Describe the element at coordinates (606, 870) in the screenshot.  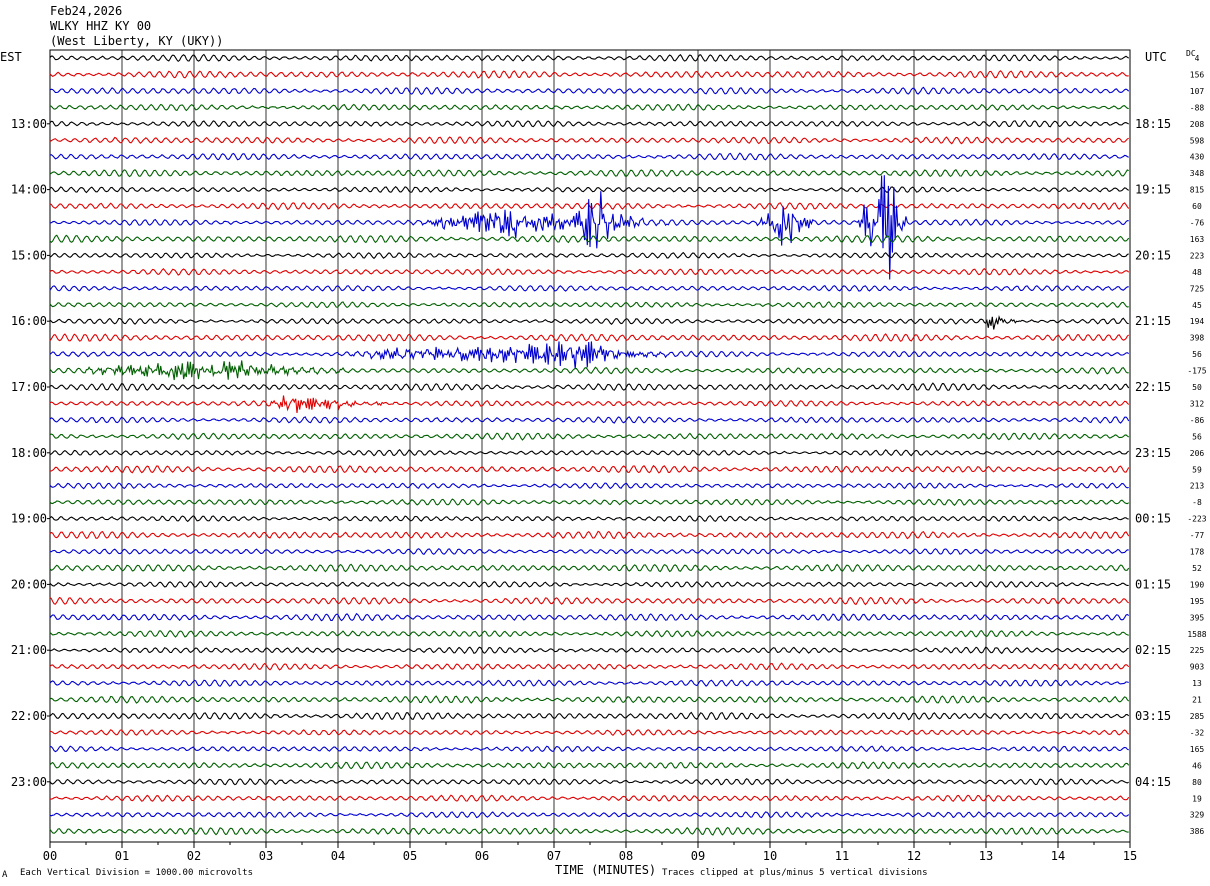
I see `x-axis-title: TIME (MINUTES)` at that location.